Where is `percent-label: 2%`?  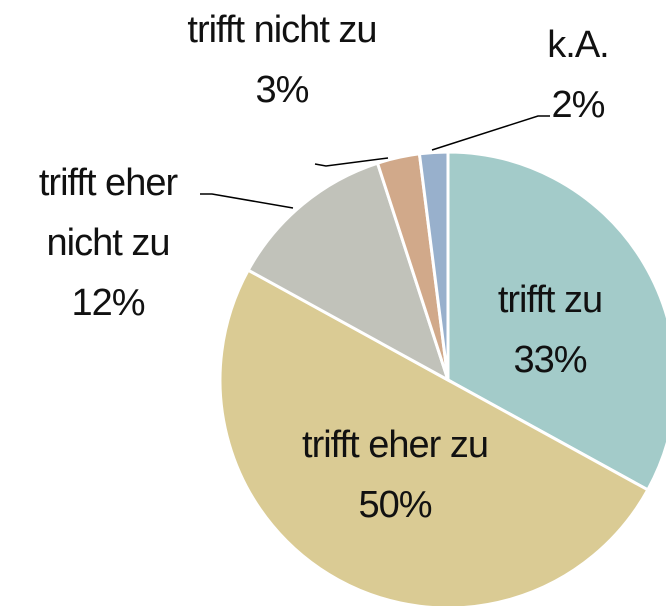
percent-label: 2% is located at coordinates (578, 105).